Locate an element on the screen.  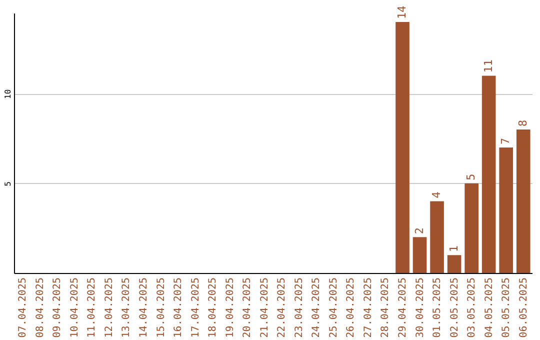
x-tick-label: 28.04.2025 is located at coordinates (386, 308).